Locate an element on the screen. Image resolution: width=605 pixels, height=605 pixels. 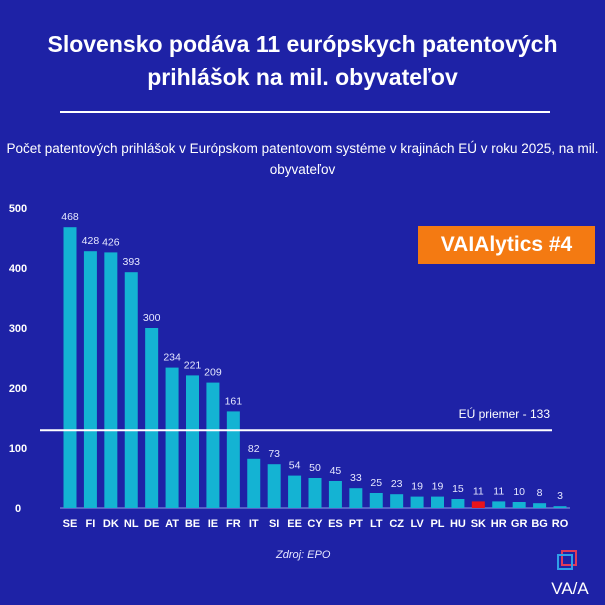
vaialytics-badge: VAIAlytics #4 is located at coordinates (506, 245).